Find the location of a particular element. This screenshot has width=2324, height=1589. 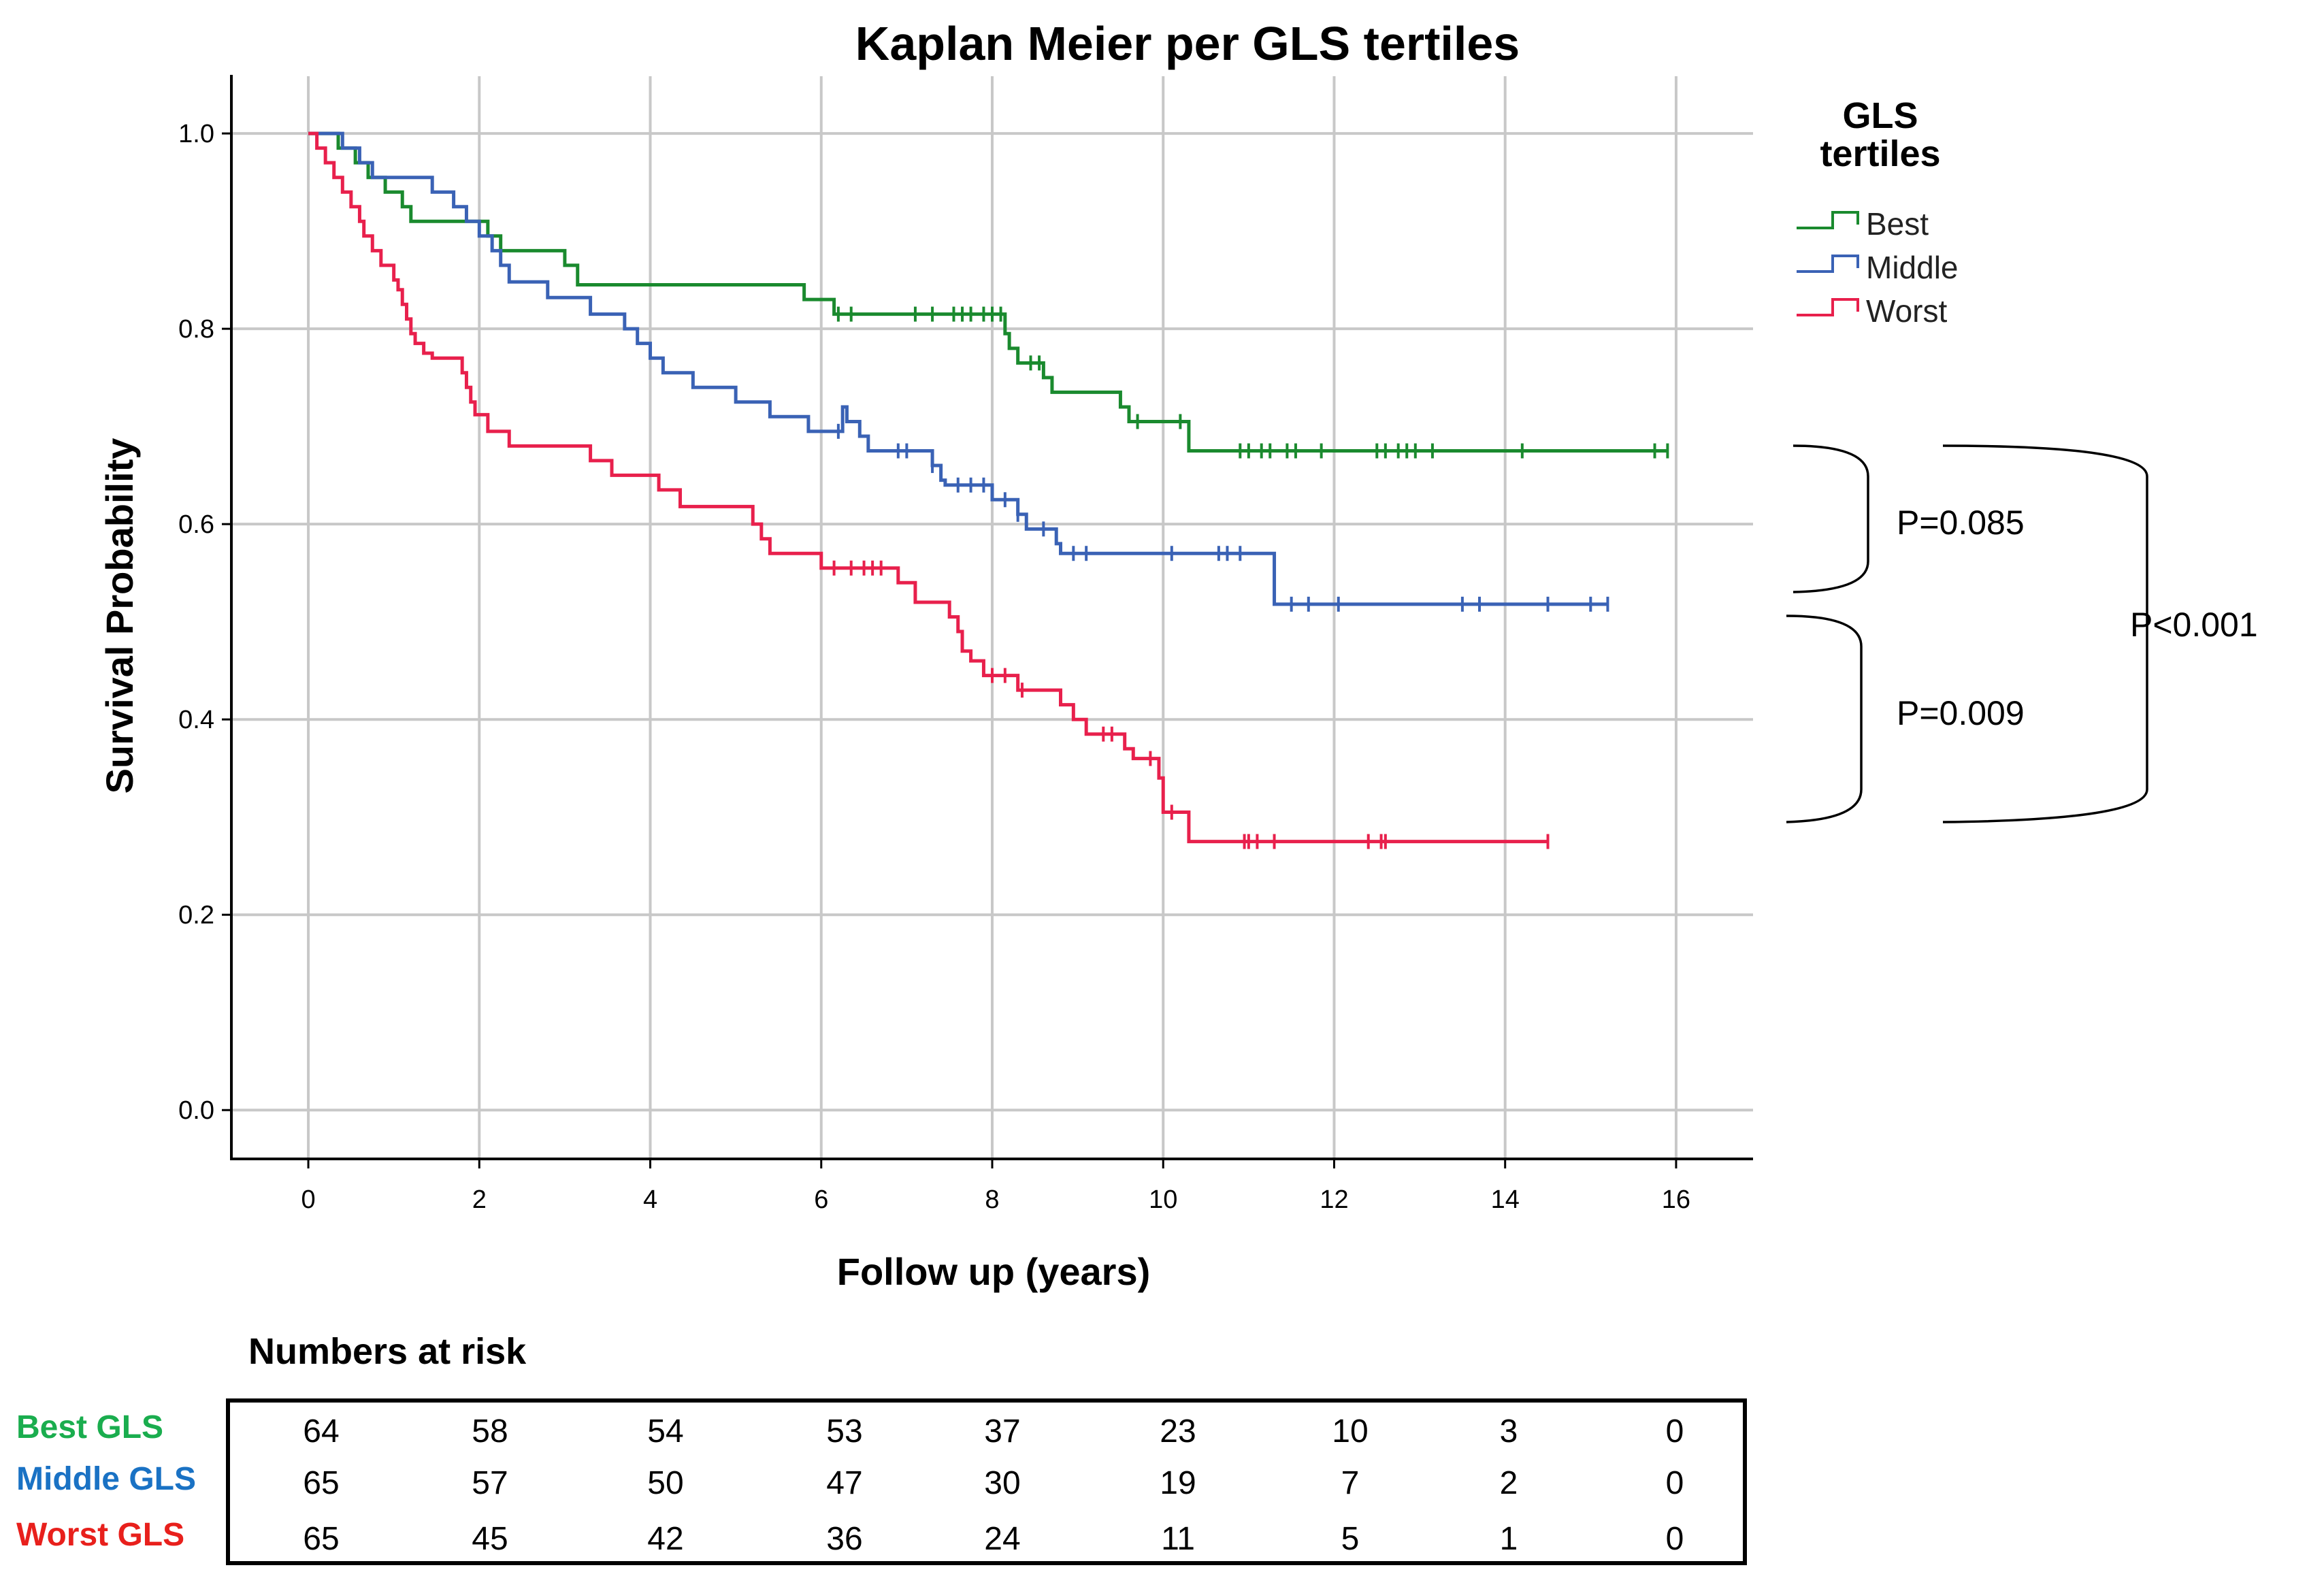

risk-cell: 47 is located at coordinates (844, 1483).